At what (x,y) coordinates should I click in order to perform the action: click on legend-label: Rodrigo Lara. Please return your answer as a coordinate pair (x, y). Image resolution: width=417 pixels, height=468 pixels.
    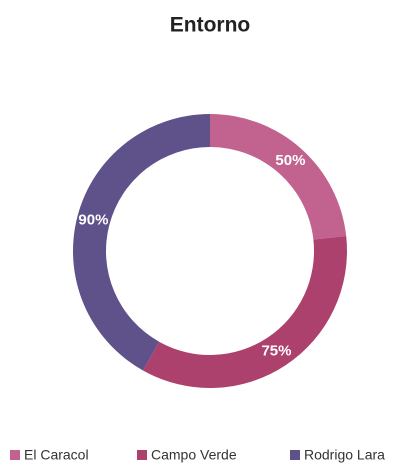
    Looking at the image, I should click on (344, 455).